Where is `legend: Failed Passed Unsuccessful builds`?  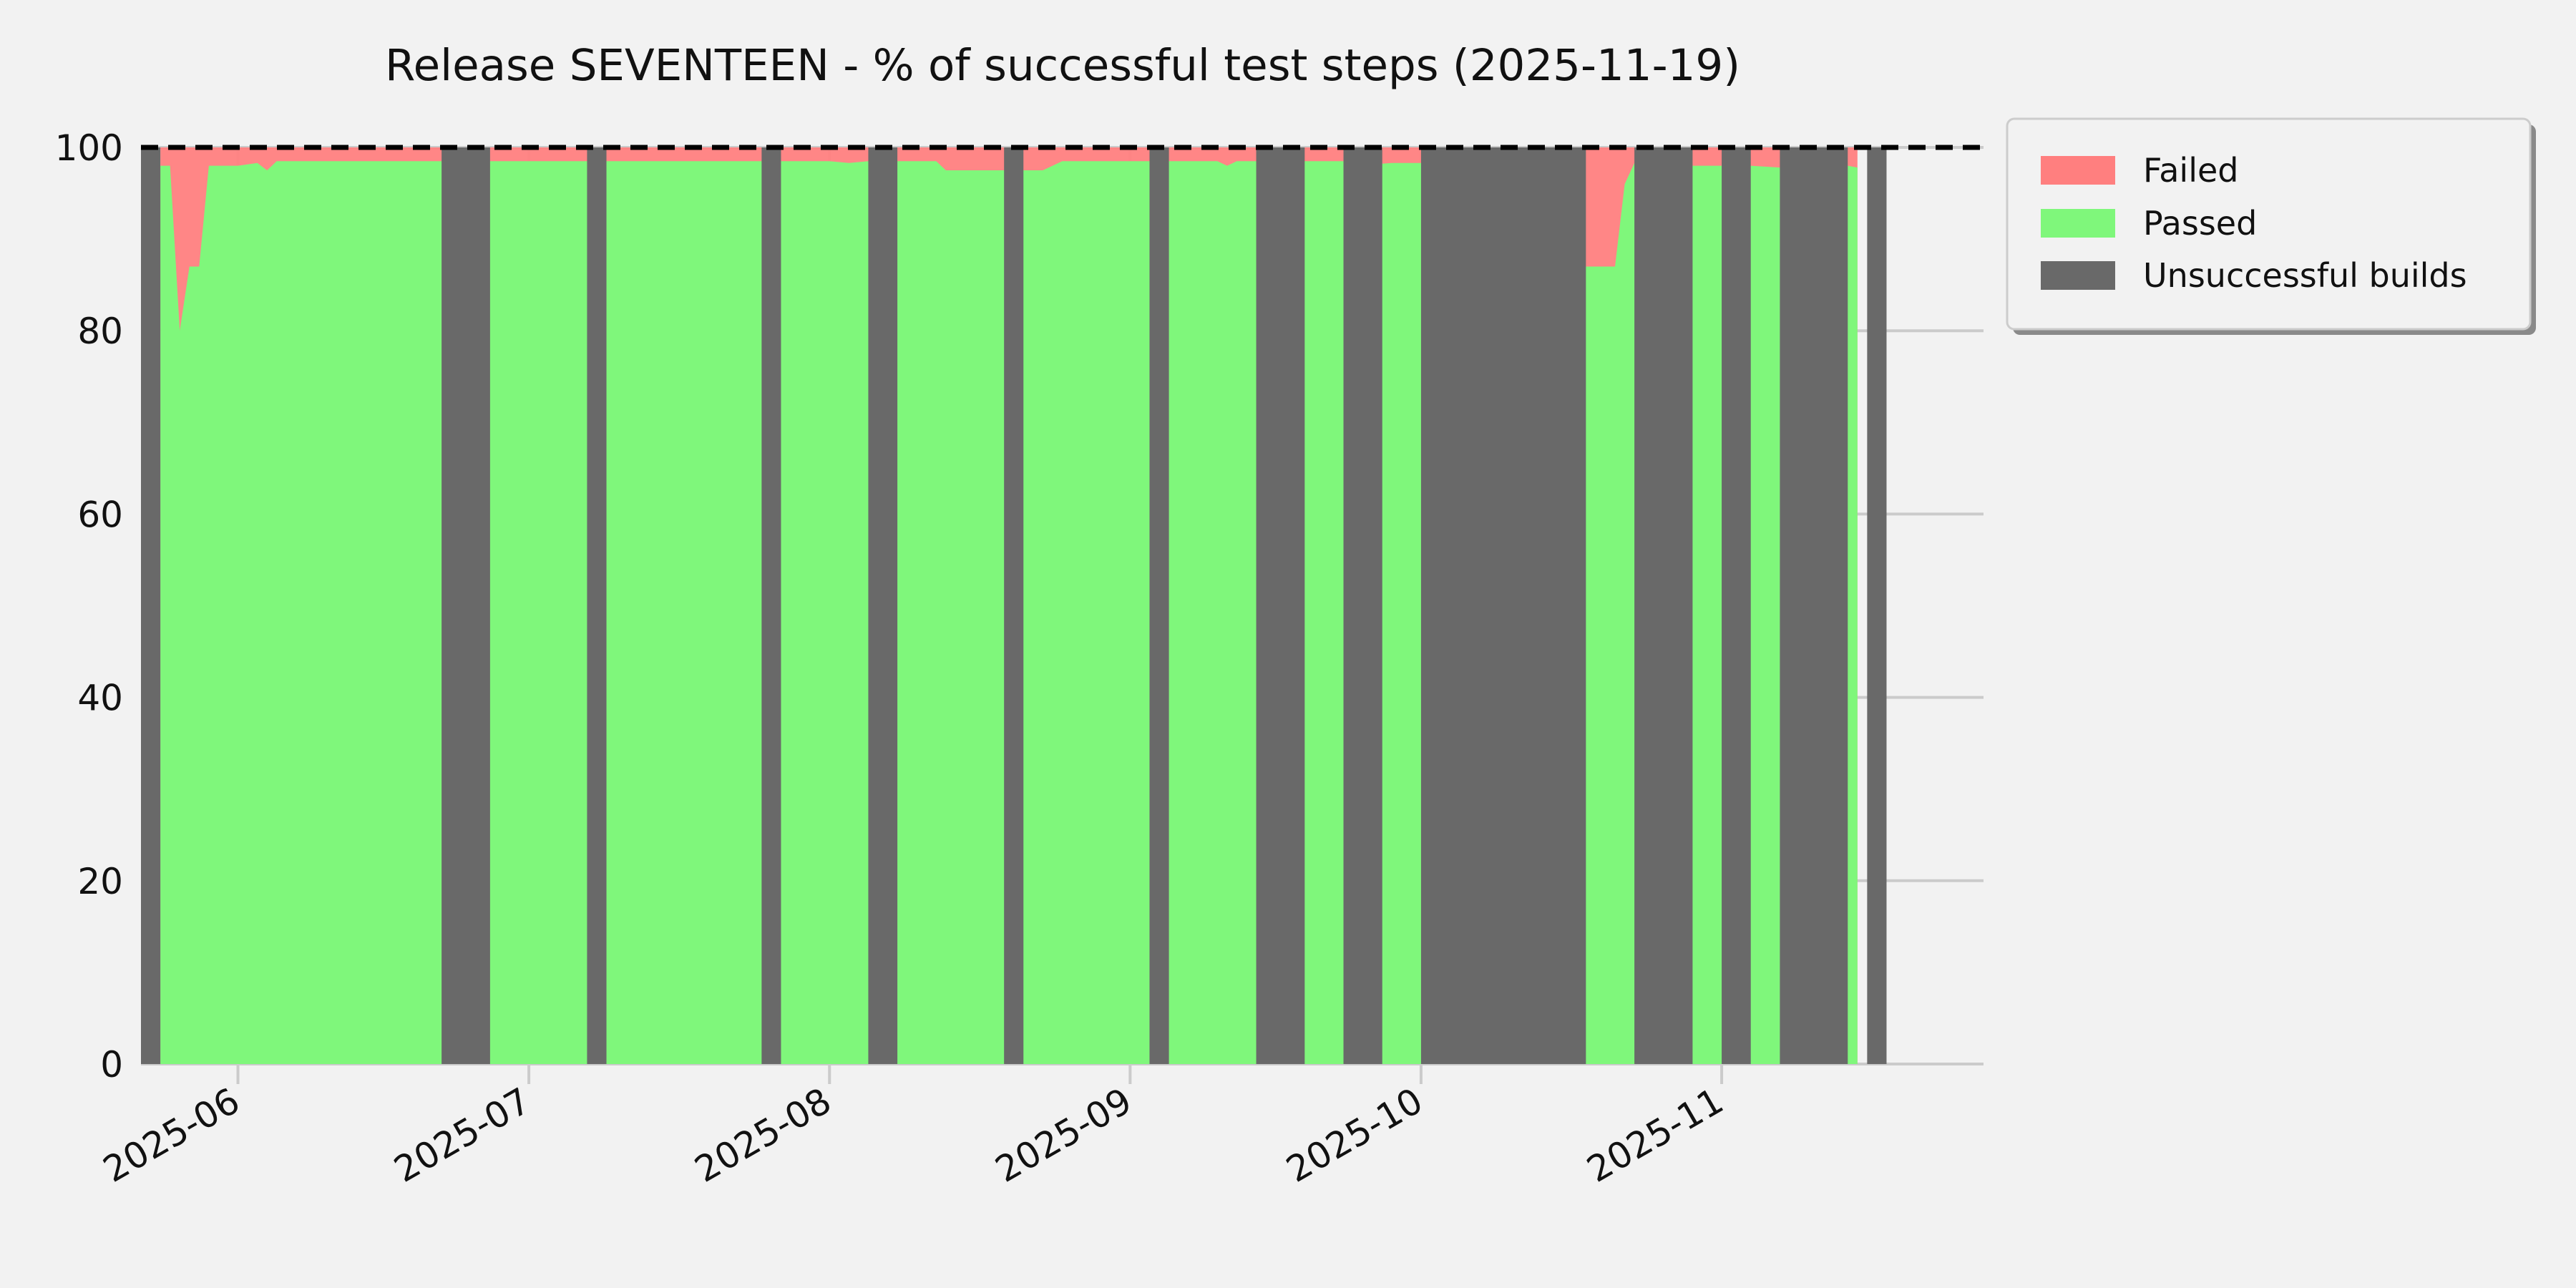 legend: Failed Passed Unsuccessful builds is located at coordinates (2271, 226).